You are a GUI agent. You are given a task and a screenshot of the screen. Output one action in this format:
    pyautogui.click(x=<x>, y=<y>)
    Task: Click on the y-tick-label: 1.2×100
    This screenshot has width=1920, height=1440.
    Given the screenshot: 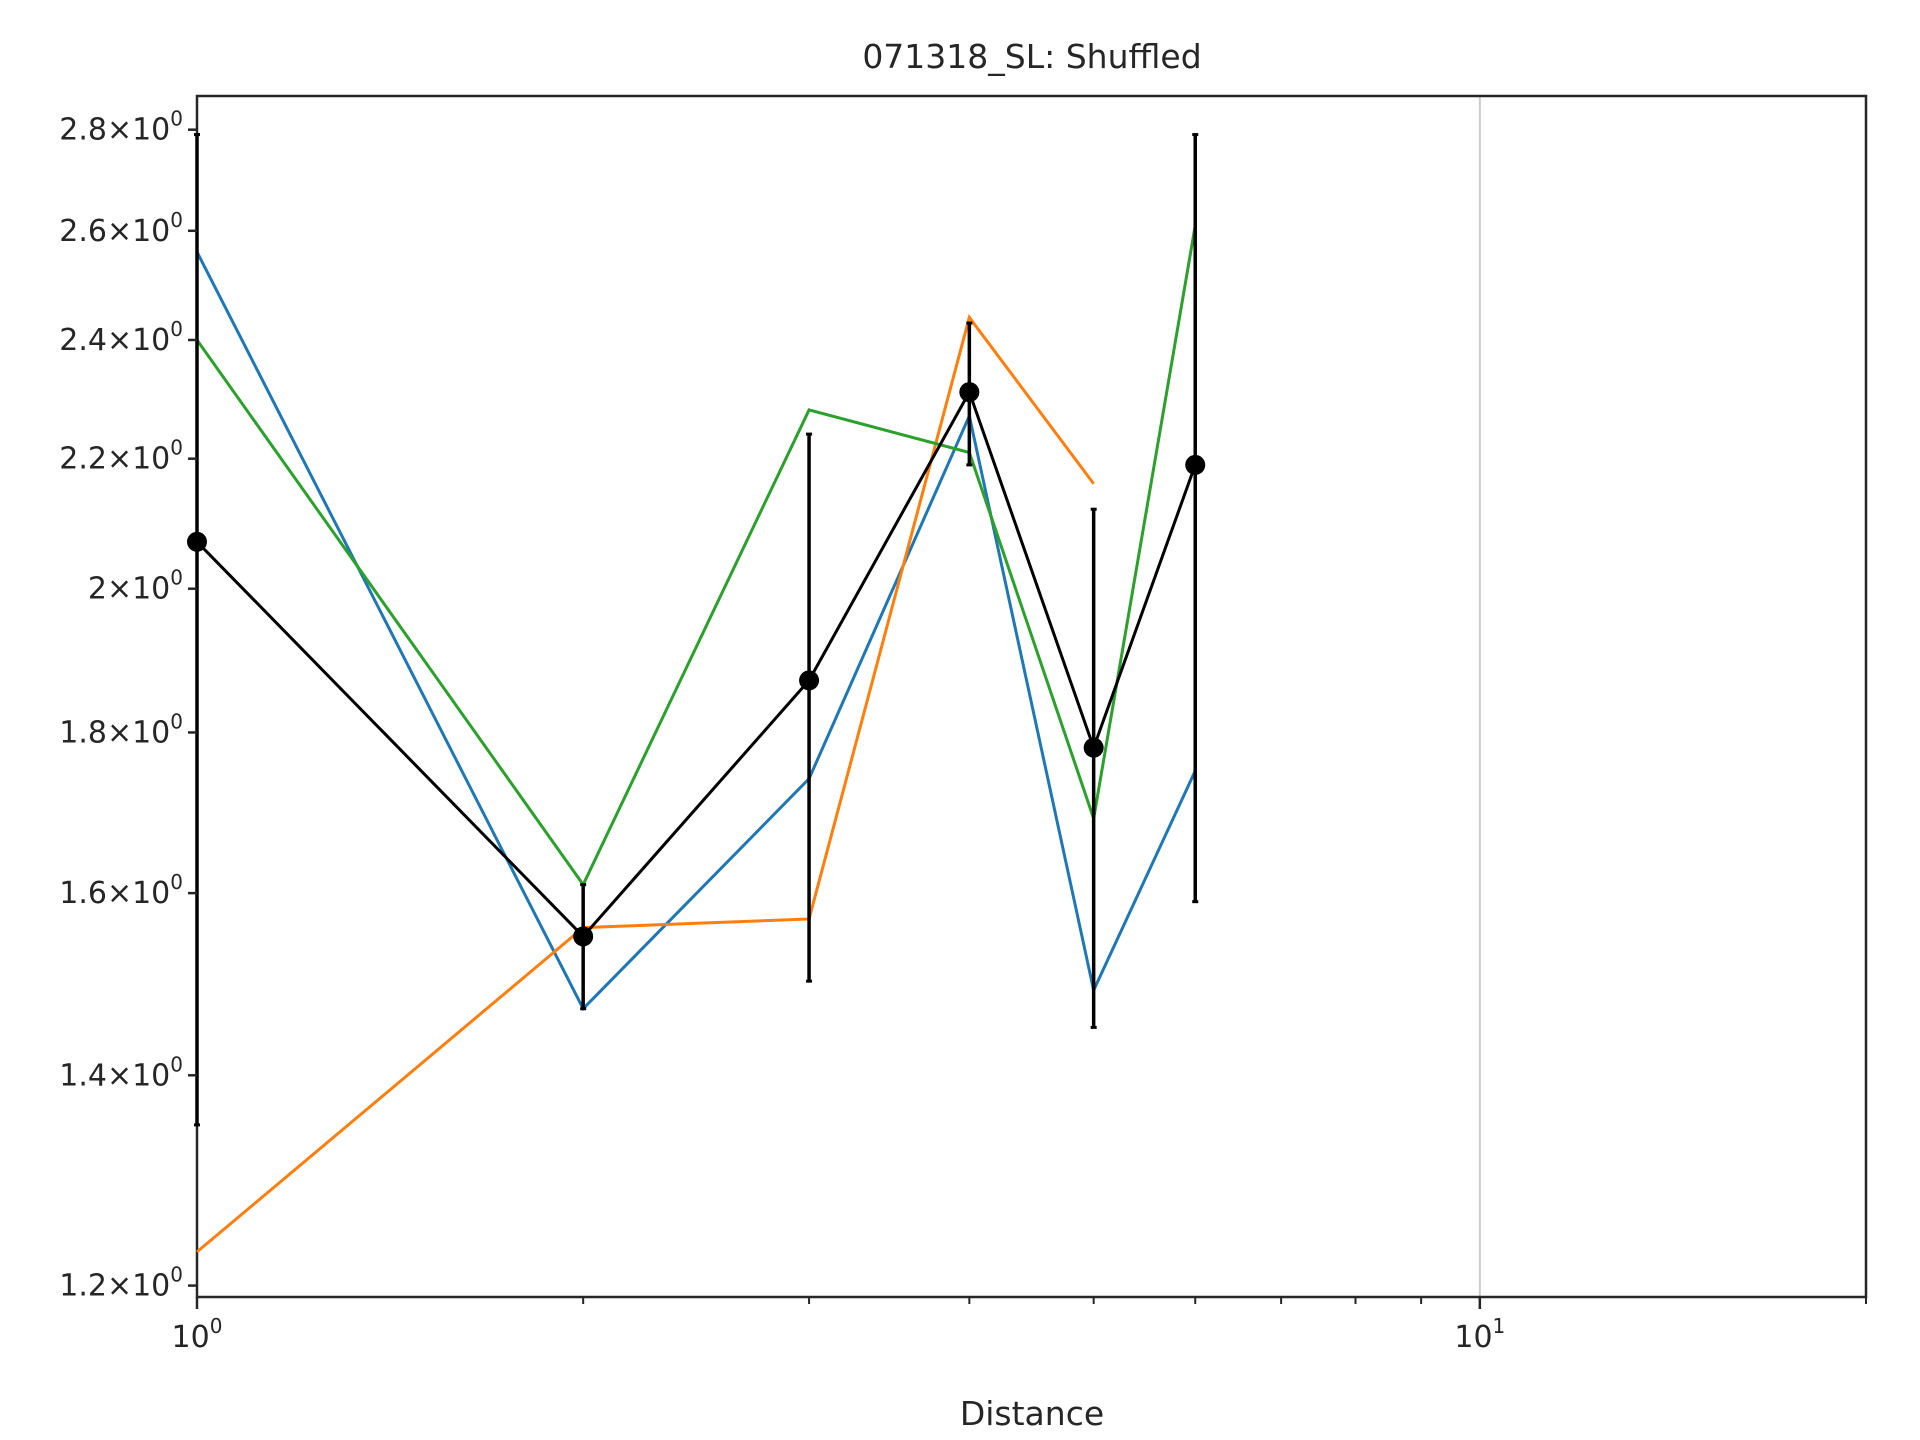 What is the action you would take?
    pyautogui.click(x=121, y=1283)
    